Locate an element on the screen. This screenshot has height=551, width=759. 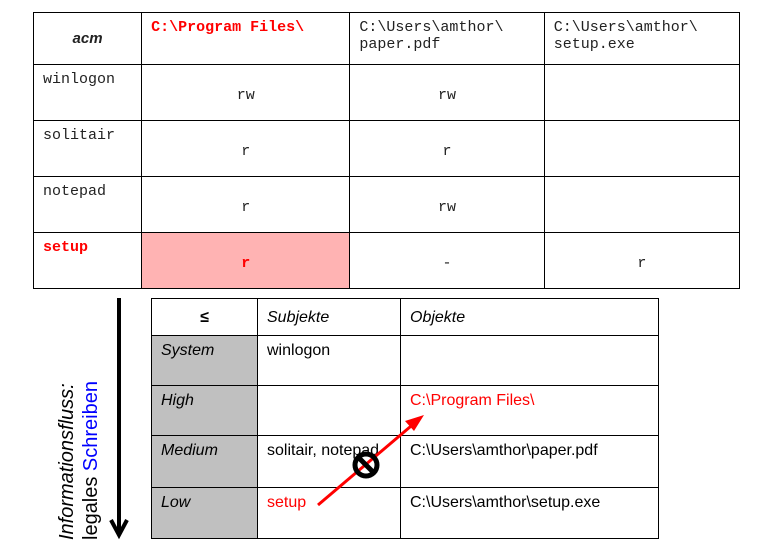
level-high: High is located at coordinates (204, 410).